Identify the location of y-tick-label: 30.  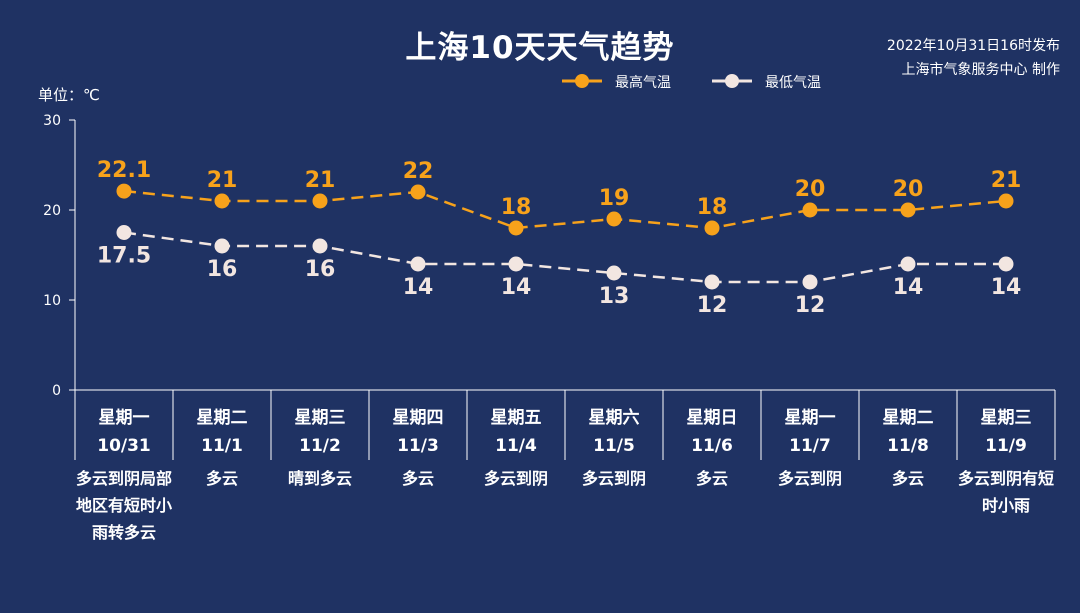
(52, 121).